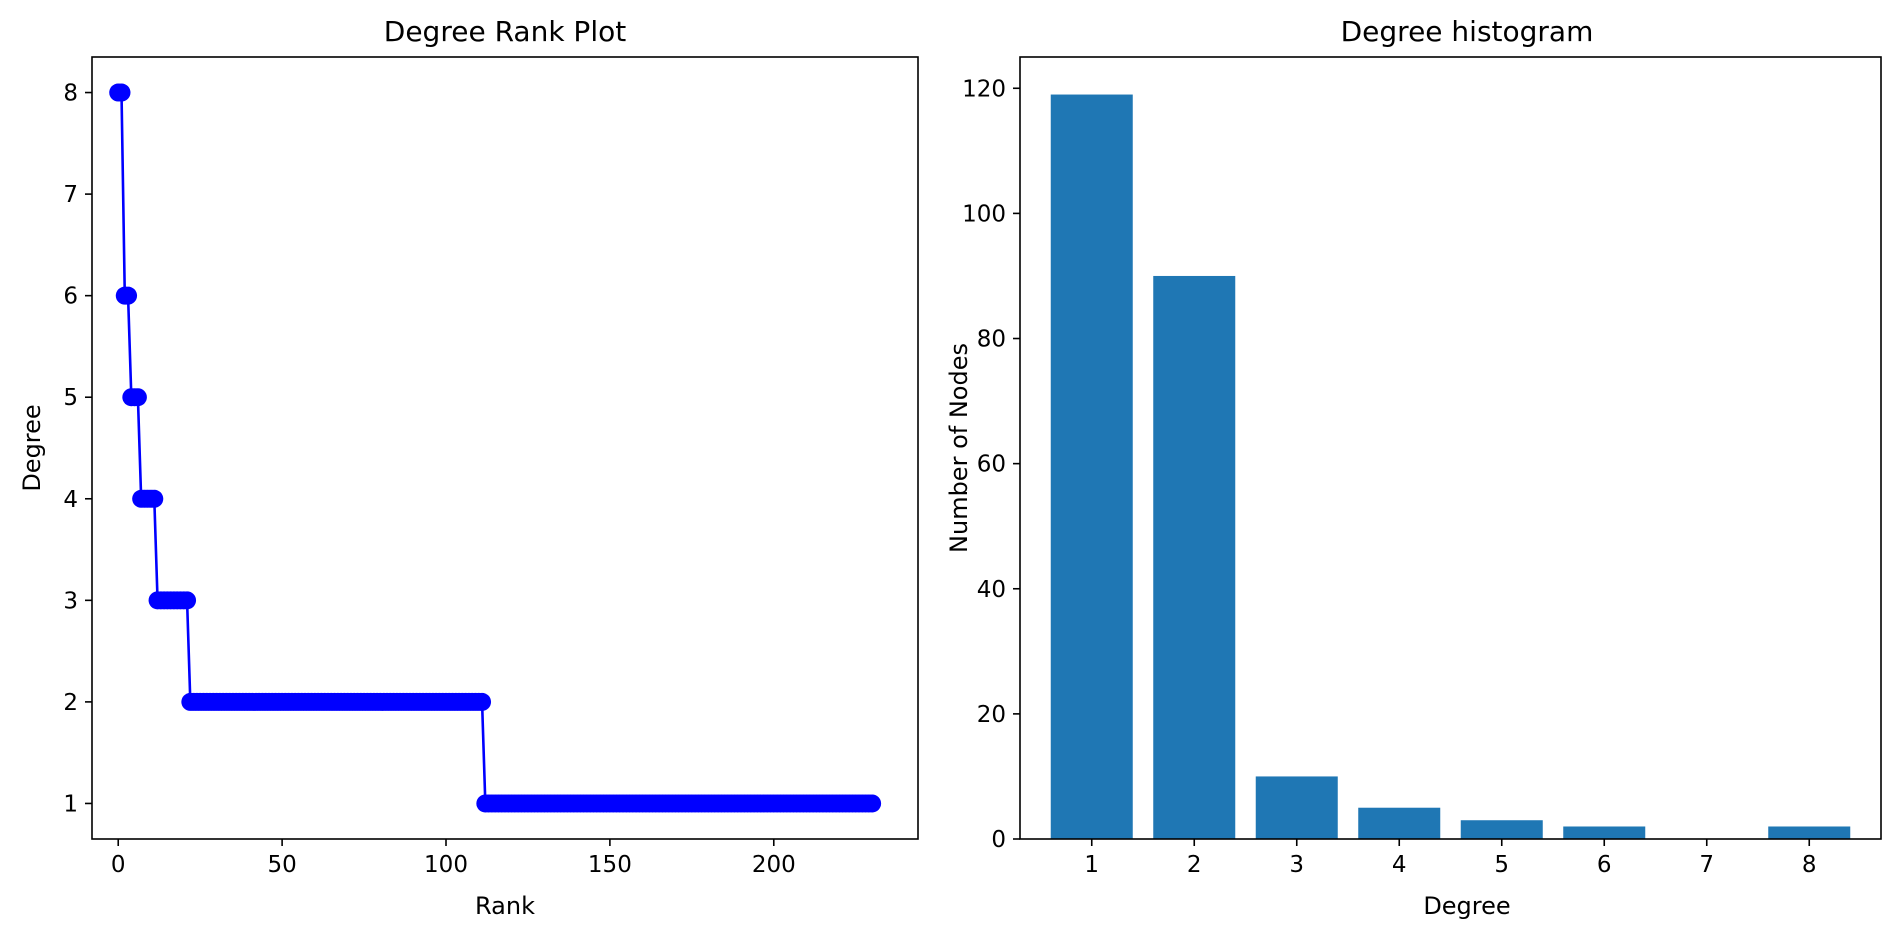 The image size is (1900, 940). I want to click on histogram-y-tick-label: 60, so click(991, 465).